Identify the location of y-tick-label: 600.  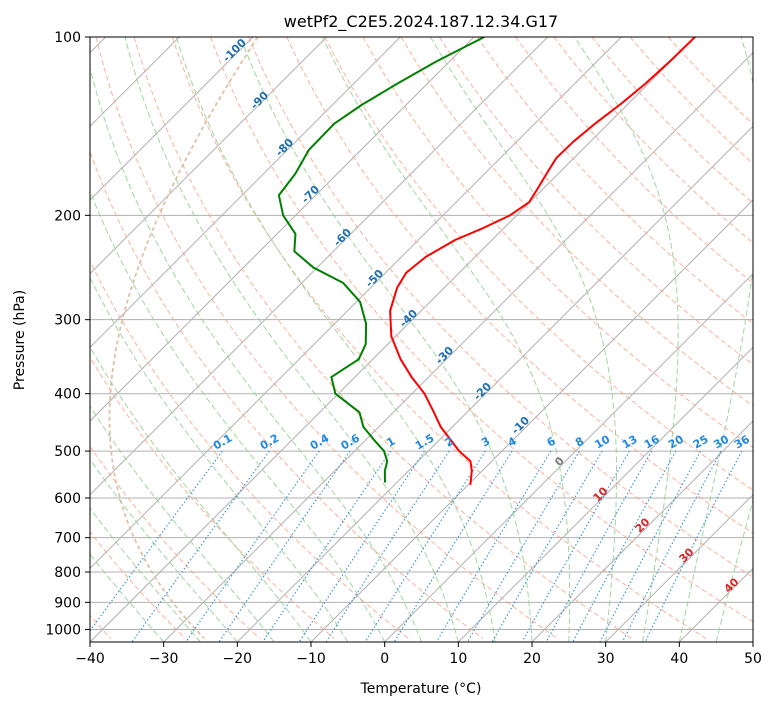
(67, 499).